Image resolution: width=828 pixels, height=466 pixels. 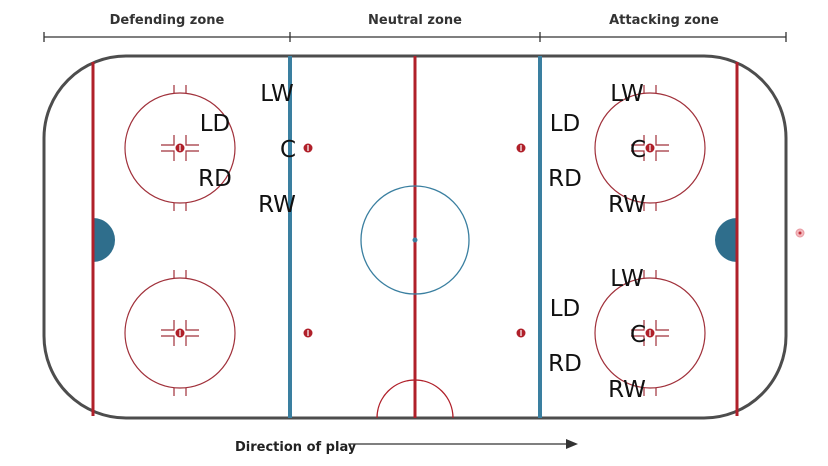 What do you see at coordinates (167, 20) in the screenshot?
I see `zone-label-defending: Defending zone` at bounding box center [167, 20].